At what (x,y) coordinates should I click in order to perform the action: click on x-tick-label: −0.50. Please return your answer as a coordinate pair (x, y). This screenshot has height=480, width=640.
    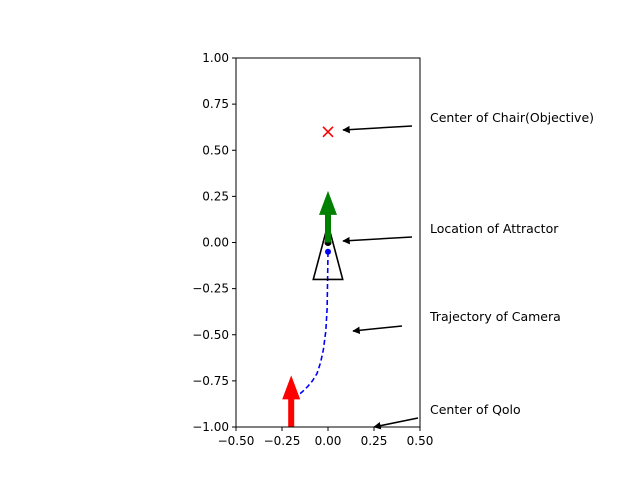
    Looking at the image, I should click on (236, 441).